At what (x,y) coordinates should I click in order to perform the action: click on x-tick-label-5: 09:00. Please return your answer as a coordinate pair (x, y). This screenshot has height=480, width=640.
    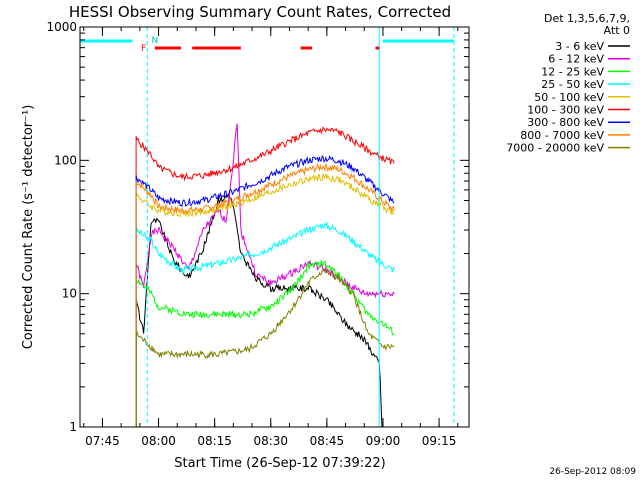
    Looking at the image, I should click on (383, 441).